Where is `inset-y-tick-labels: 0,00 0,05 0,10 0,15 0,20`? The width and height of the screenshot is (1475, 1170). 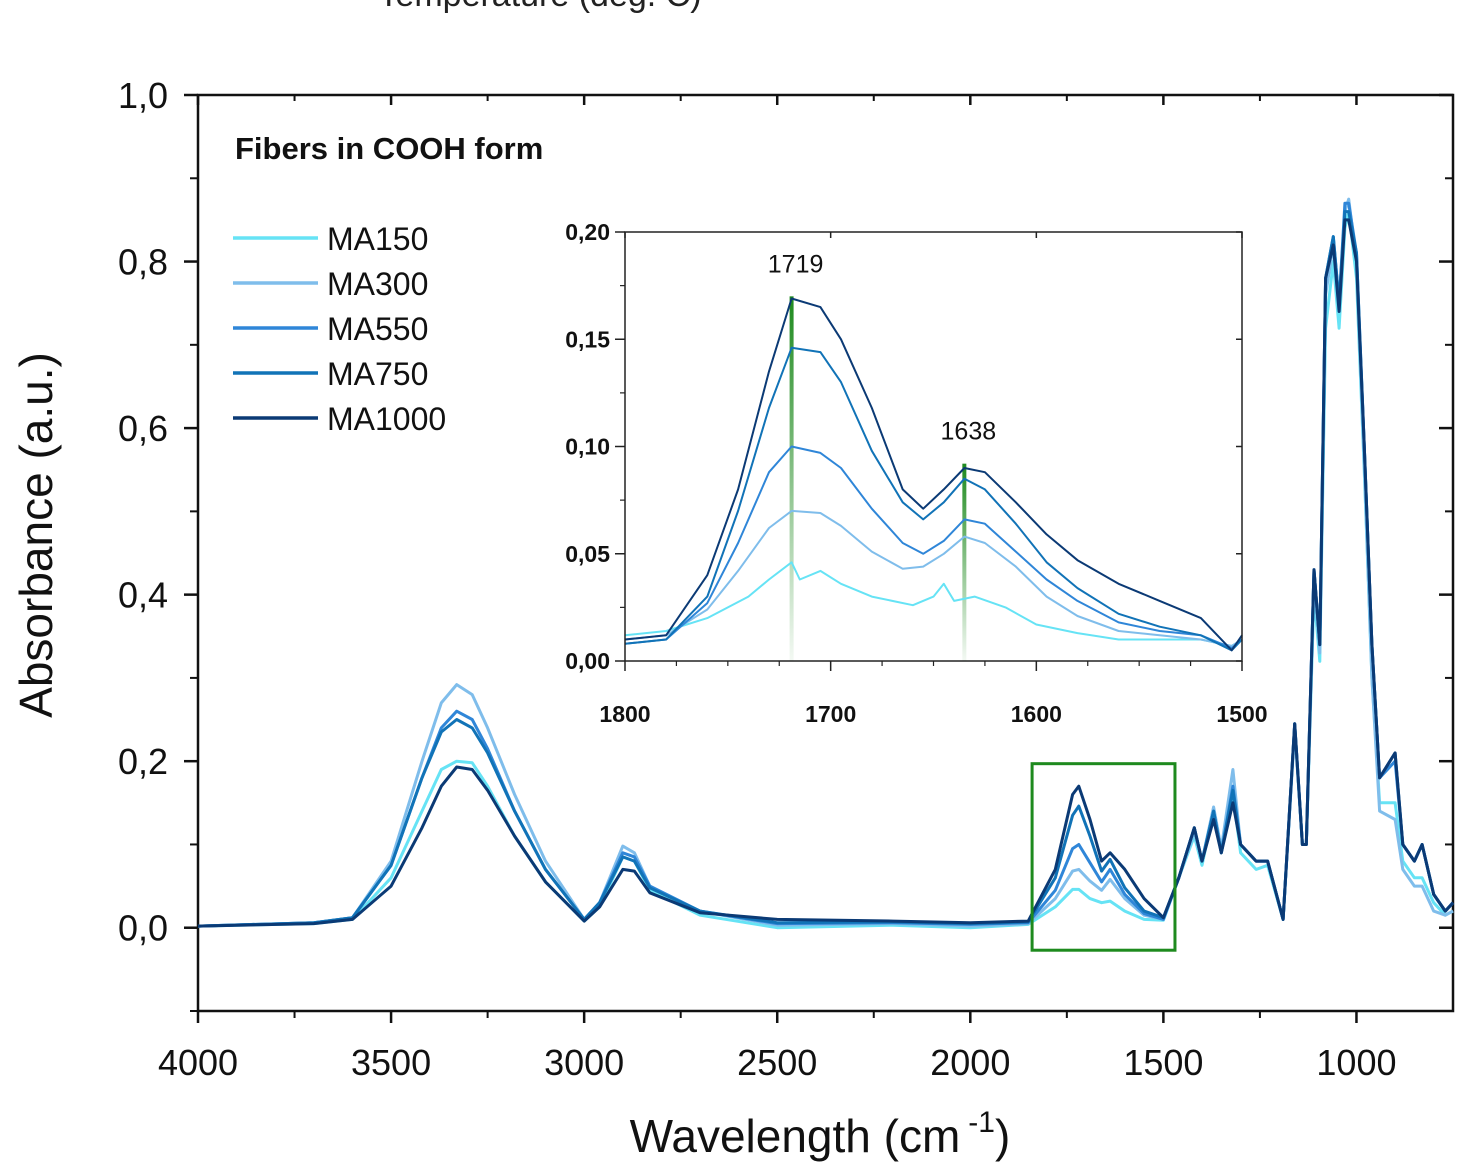 inset-y-tick-labels: 0,00 0,05 0,10 0,15 0,20 is located at coordinates (587, 446).